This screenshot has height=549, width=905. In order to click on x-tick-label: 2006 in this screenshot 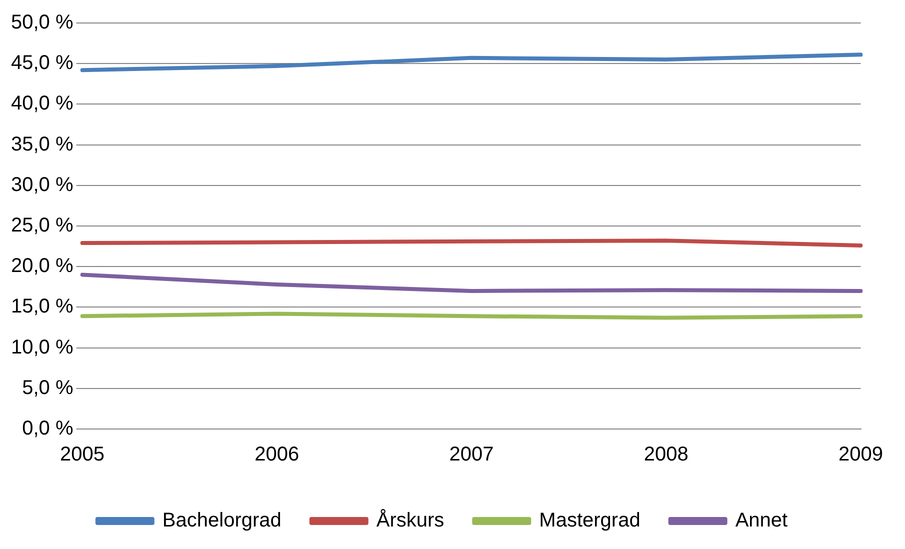, I will do `click(277, 455)`.